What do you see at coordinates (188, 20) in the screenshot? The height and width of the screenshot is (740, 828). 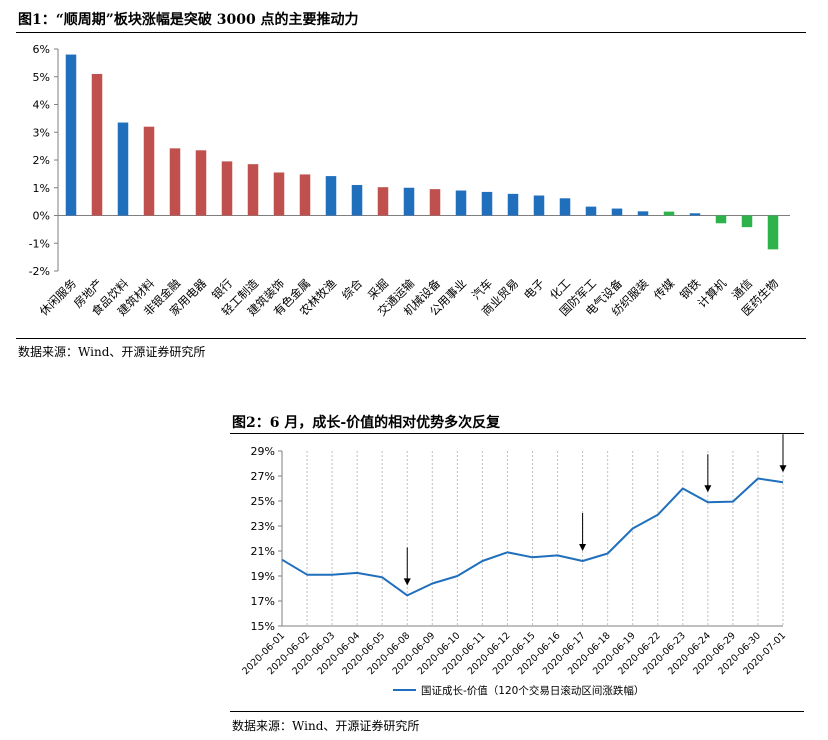 I see `figure1-title: 图1：“顺周期”板块涨幅是突破 3000 点的主要推动力` at bounding box center [188, 20].